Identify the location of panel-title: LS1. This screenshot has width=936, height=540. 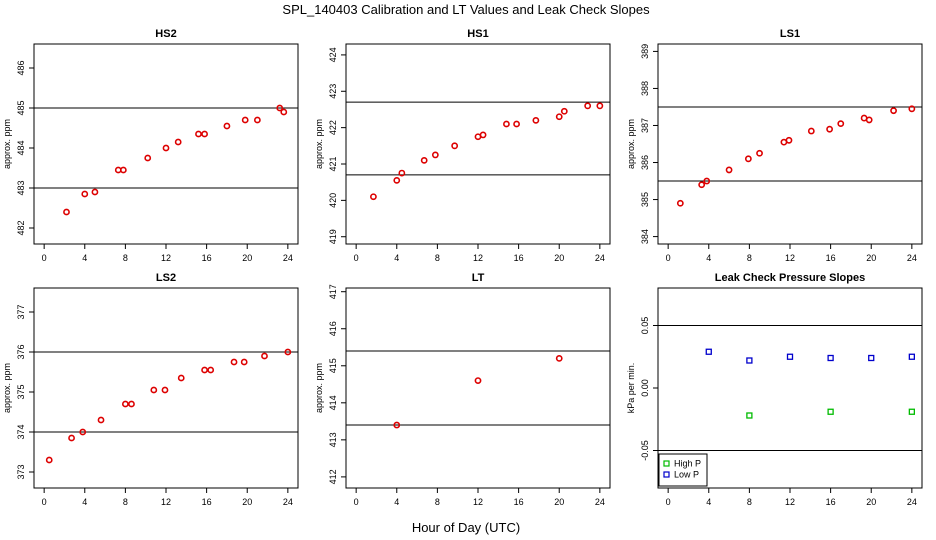
(790, 34).